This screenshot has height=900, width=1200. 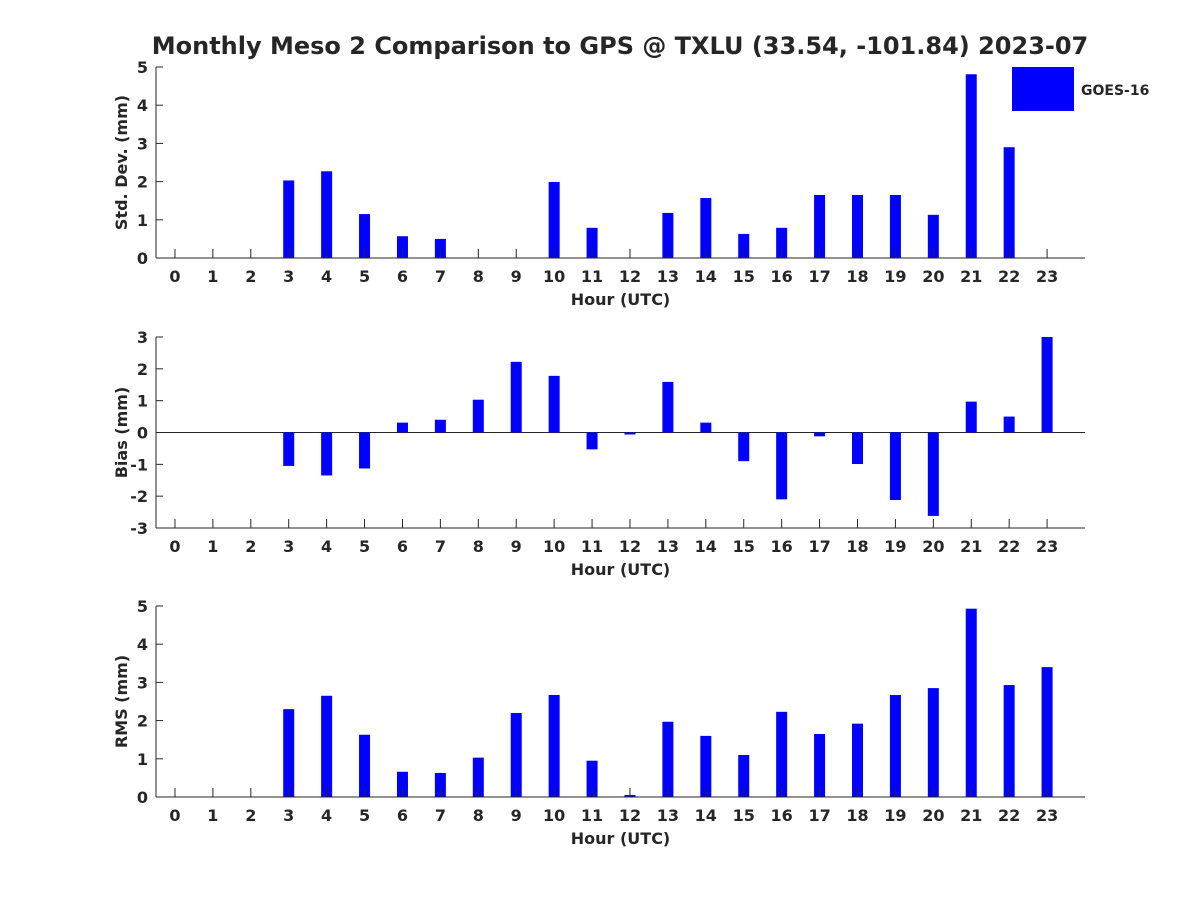 What do you see at coordinates (1080, 89) in the screenshot?
I see `legend: GOES-16` at bounding box center [1080, 89].